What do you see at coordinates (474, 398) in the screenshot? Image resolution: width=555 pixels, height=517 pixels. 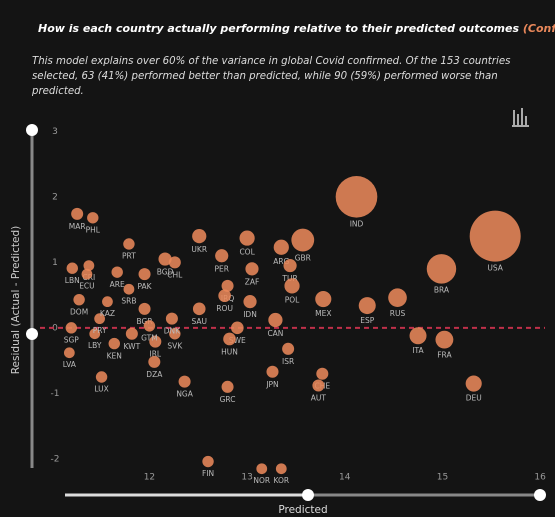 I see `point-label: DEU` at bounding box center [474, 398].